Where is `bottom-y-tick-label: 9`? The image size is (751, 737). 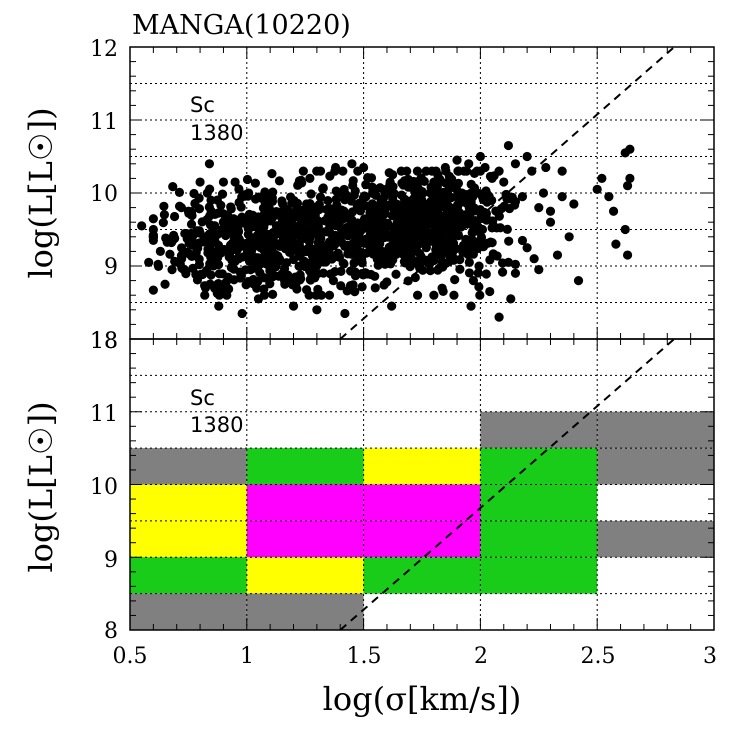
bottom-y-tick-label: 9 is located at coordinates (111, 560).